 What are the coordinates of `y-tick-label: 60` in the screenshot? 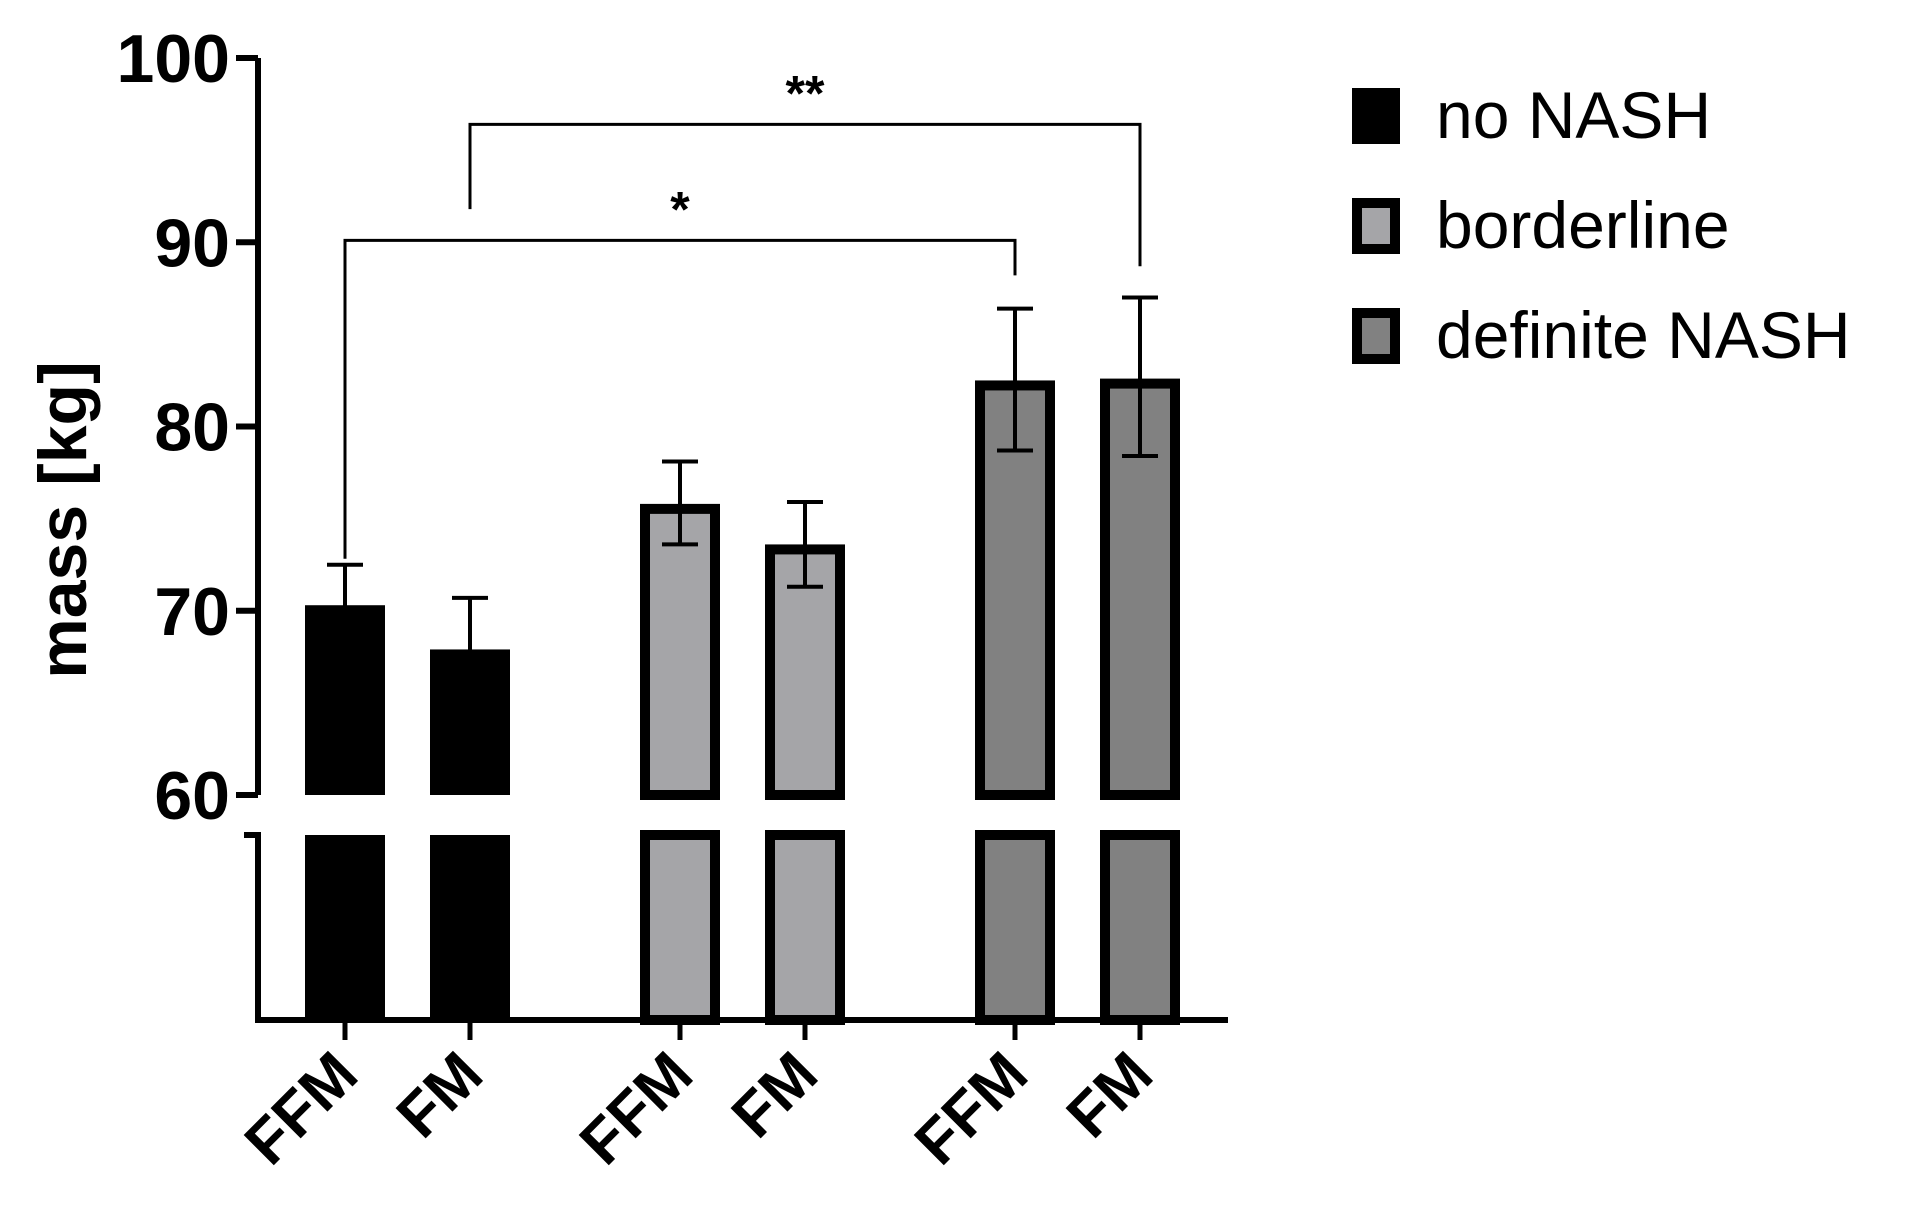 It's located at (192, 796).